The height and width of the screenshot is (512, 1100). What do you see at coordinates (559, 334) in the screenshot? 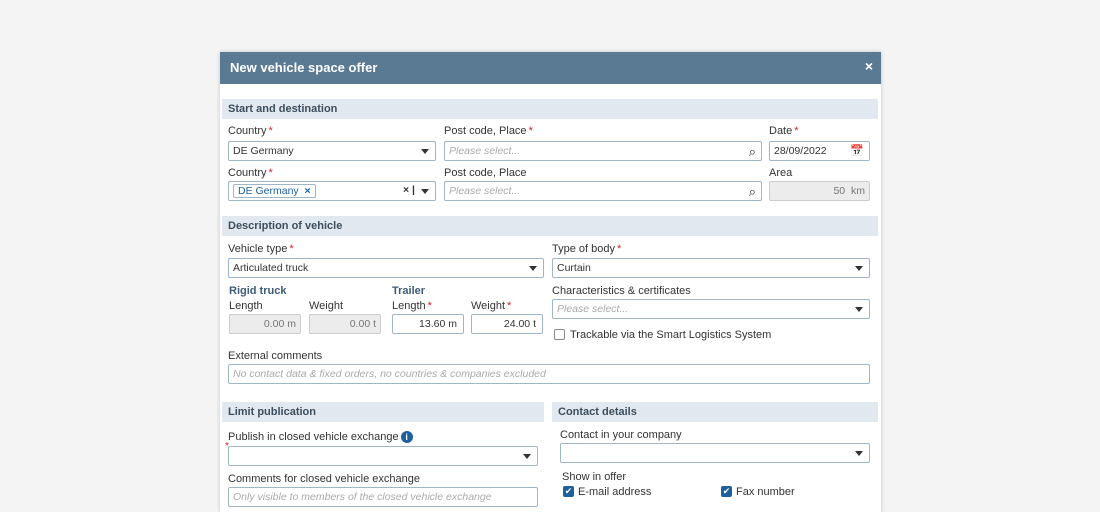
I see `trackable-checkbox` at bounding box center [559, 334].